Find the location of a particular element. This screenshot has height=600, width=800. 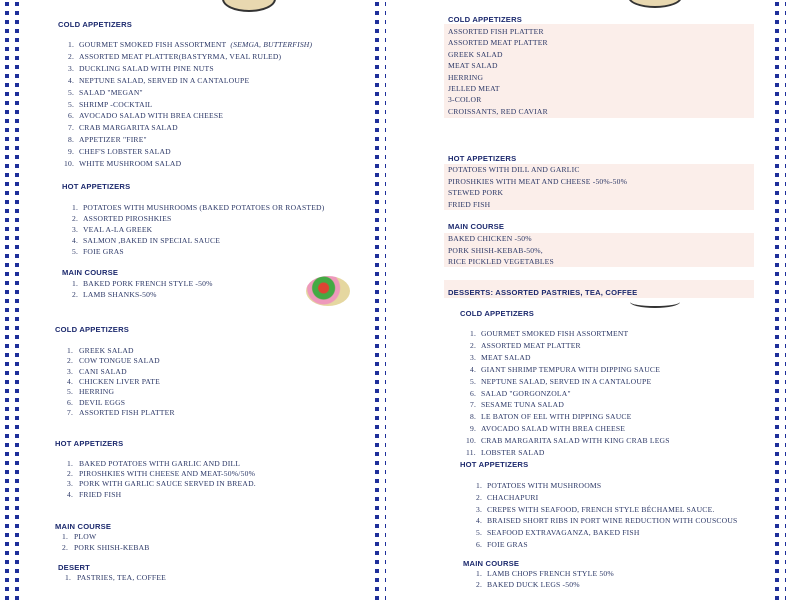

menu-item: SESAME TUNA SALAD is located at coordinates (523, 405).